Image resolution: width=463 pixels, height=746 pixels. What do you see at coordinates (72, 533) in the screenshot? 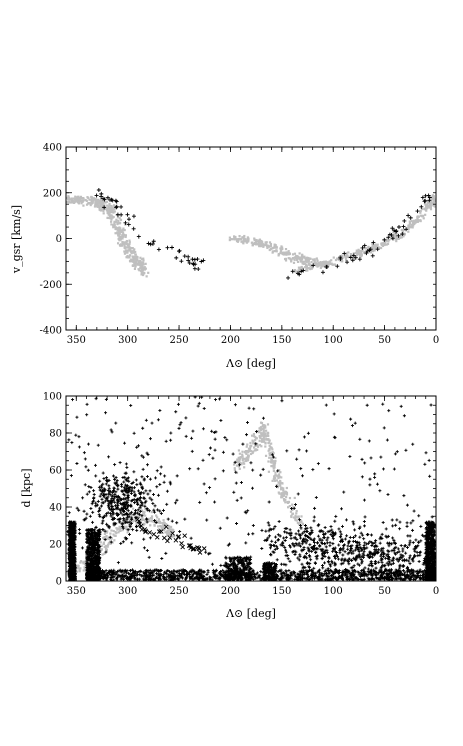
I see `distance-star-point` at bounding box center [72, 533].